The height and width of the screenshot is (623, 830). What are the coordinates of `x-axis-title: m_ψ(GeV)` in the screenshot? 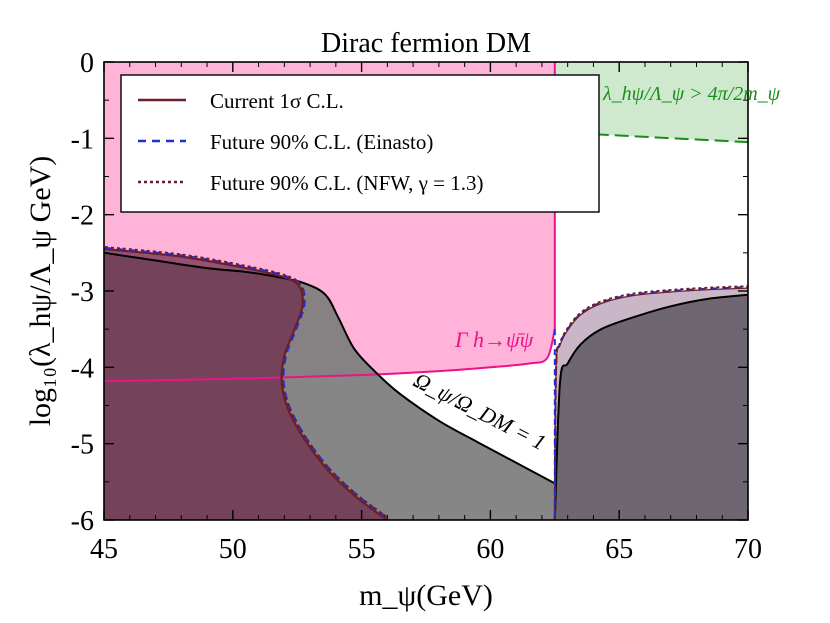 It's located at (426, 595).